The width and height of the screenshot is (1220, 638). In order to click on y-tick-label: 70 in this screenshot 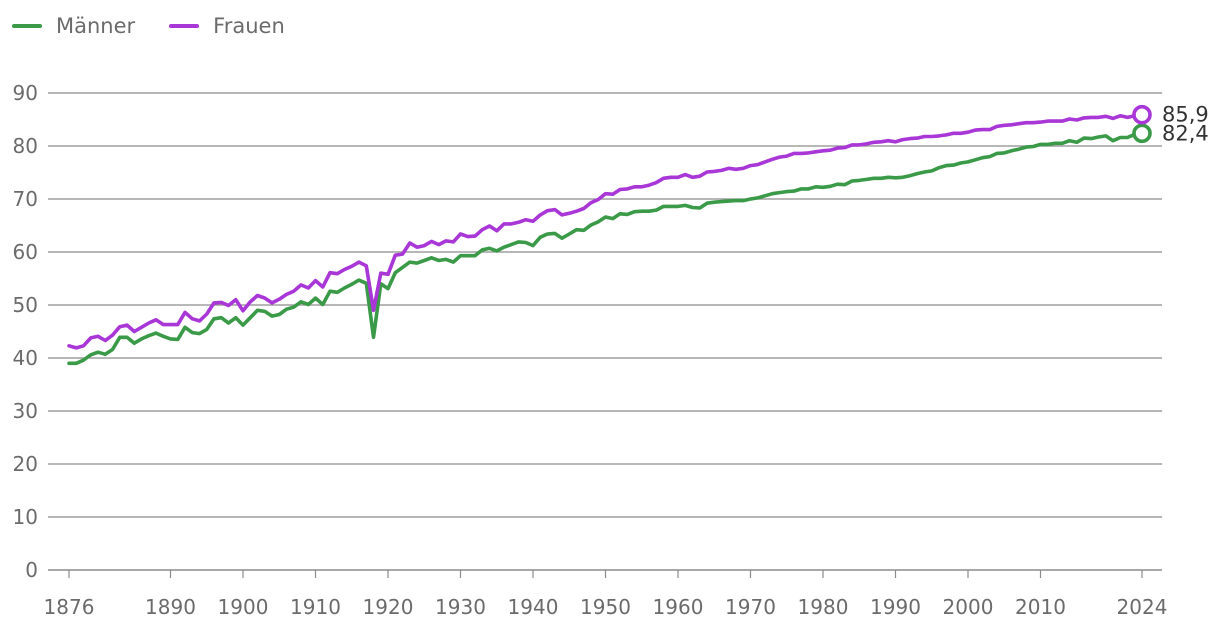, I will do `click(25, 199)`.